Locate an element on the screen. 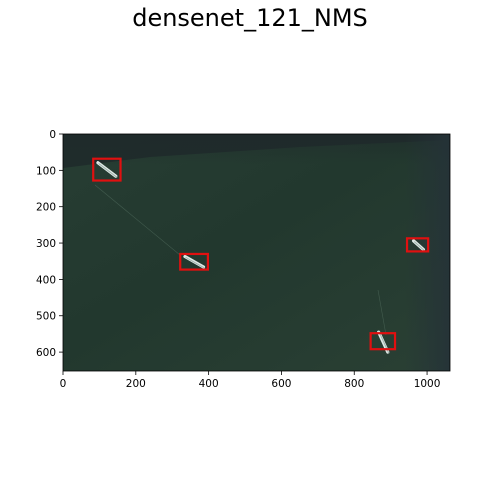 The width and height of the screenshot is (500, 504). x-tick-label: 200 is located at coordinates (136, 384).